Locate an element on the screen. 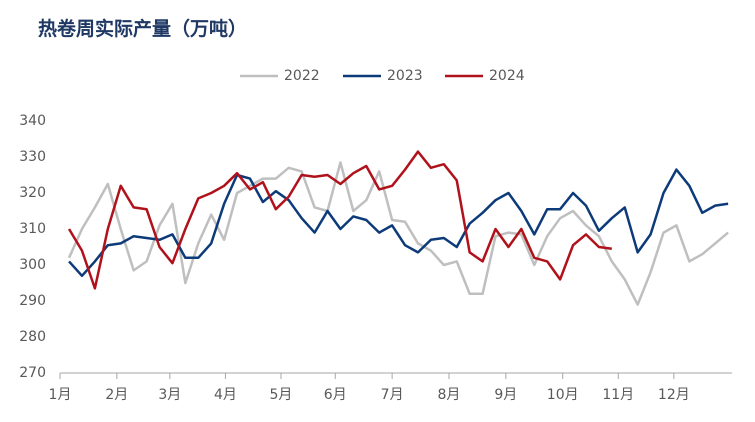 The width and height of the screenshot is (755, 422). y-tick-label: 280 is located at coordinates (32, 337).